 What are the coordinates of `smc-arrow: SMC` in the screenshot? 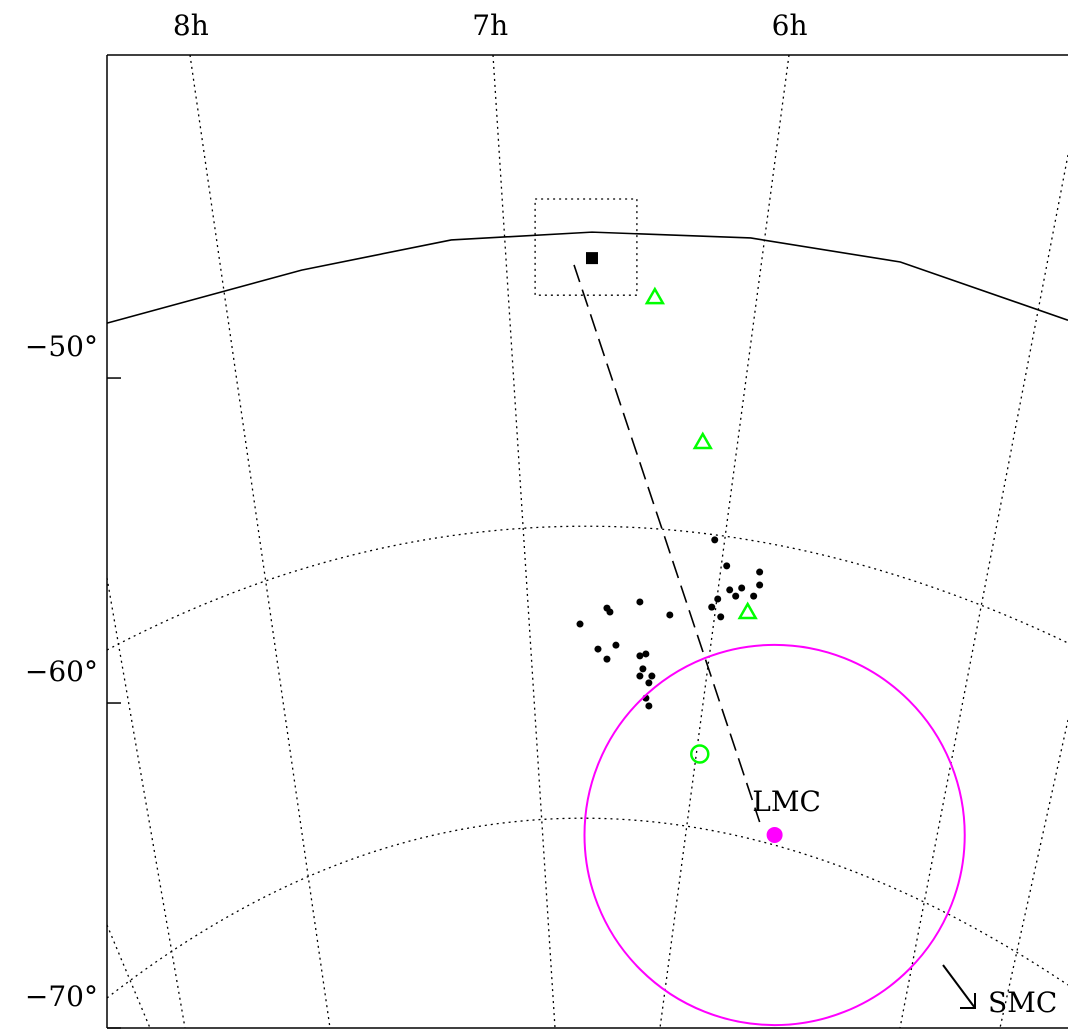 It's located at (999, 991).